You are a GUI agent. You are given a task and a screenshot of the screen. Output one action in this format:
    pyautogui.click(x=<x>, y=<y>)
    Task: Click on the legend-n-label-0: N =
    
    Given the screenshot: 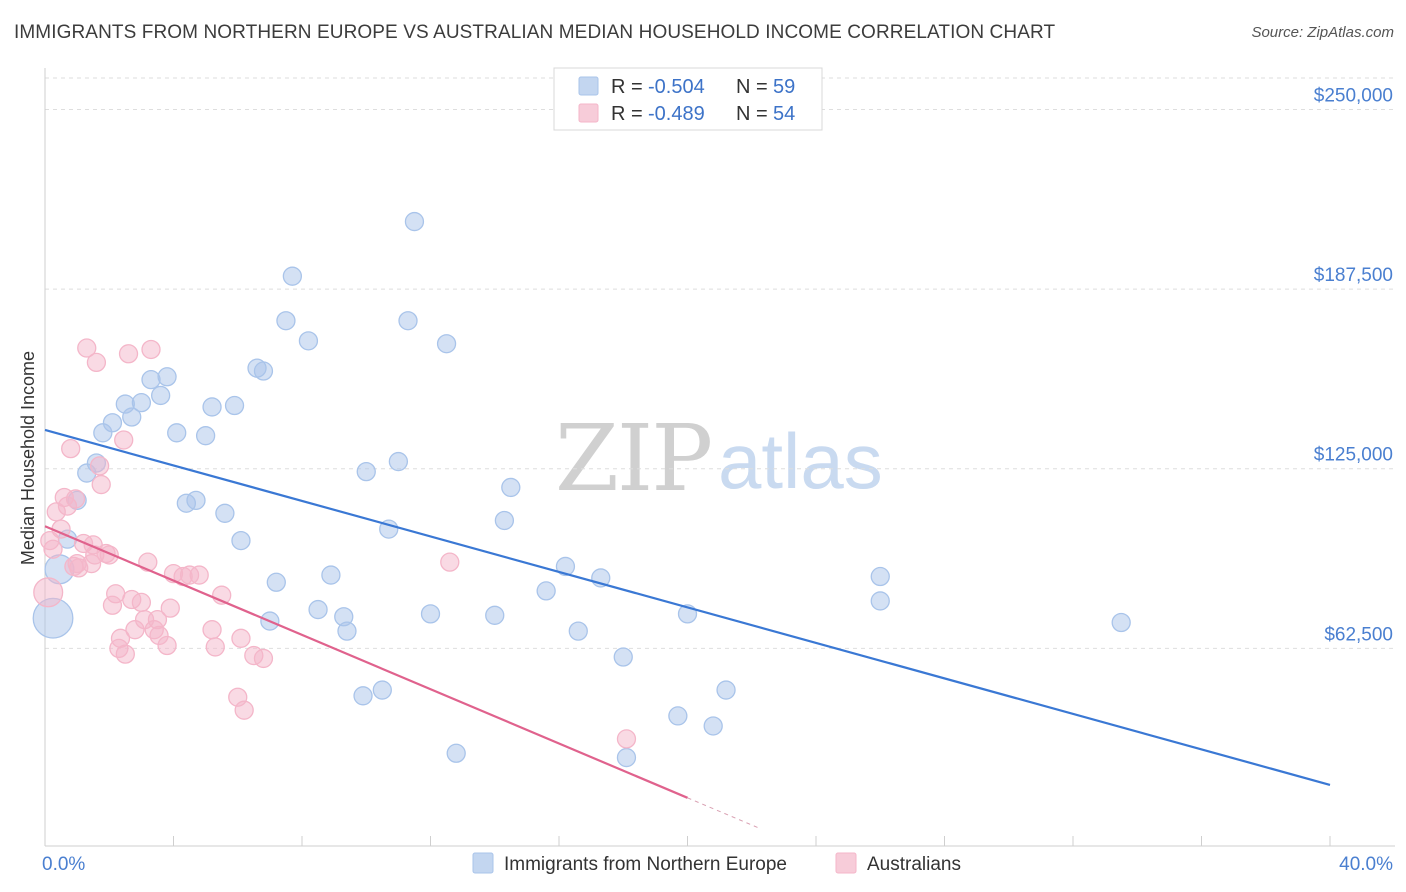 What is the action you would take?
    pyautogui.click(x=752, y=87)
    